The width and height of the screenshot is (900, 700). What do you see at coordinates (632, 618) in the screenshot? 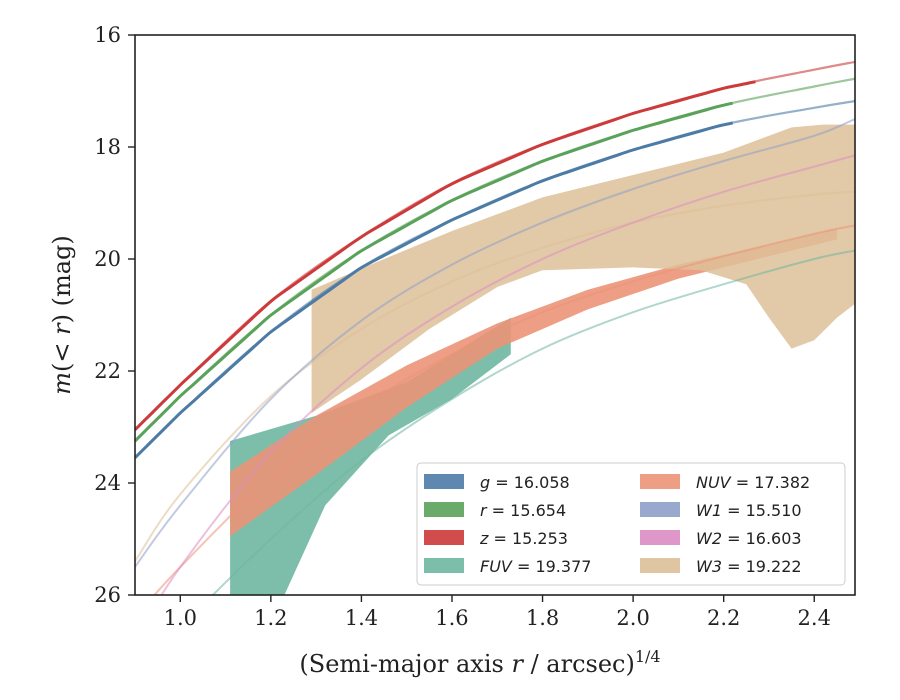
I see `x-tick-label: 2.0` at bounding box center [632, 618].